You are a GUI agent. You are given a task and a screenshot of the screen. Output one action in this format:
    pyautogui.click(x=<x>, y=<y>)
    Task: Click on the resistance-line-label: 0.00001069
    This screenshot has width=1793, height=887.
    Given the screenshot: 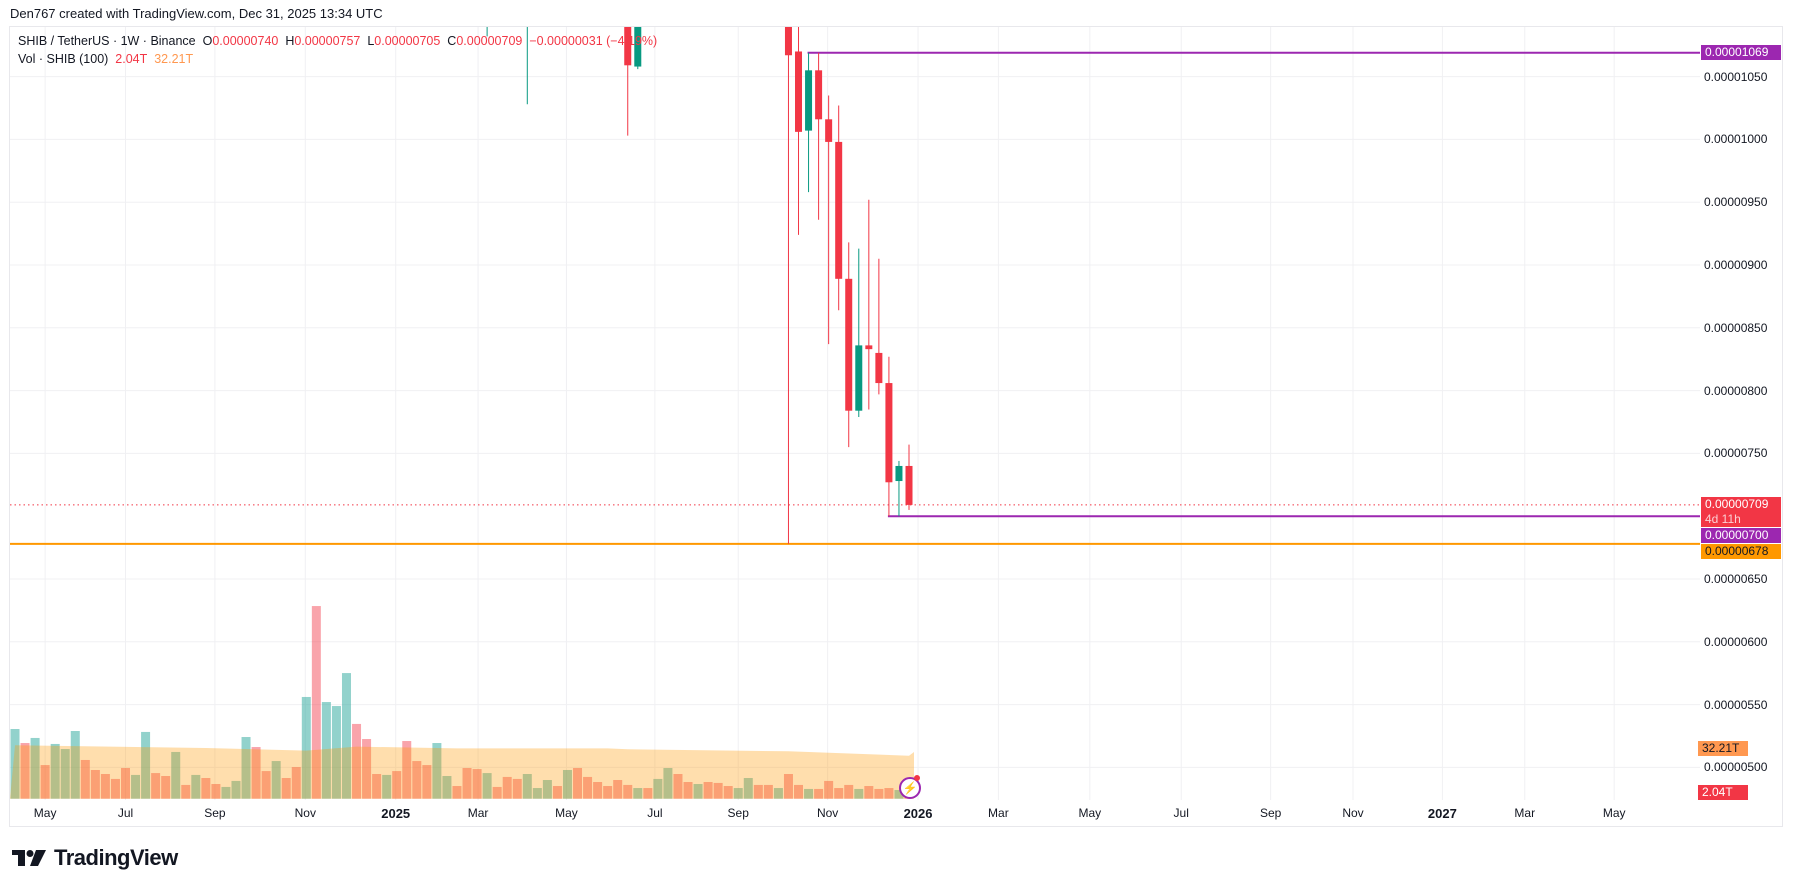 What is the action you would take?
    pyautogui.click(x=1741, y=52)
    